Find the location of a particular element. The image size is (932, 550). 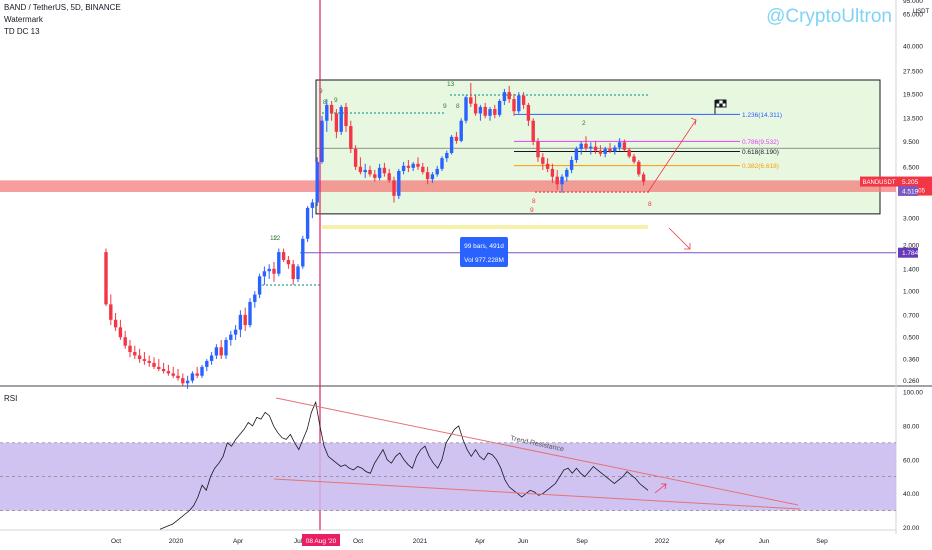

price-axis-tick: 2.000 is located at coordinates (911, 246).